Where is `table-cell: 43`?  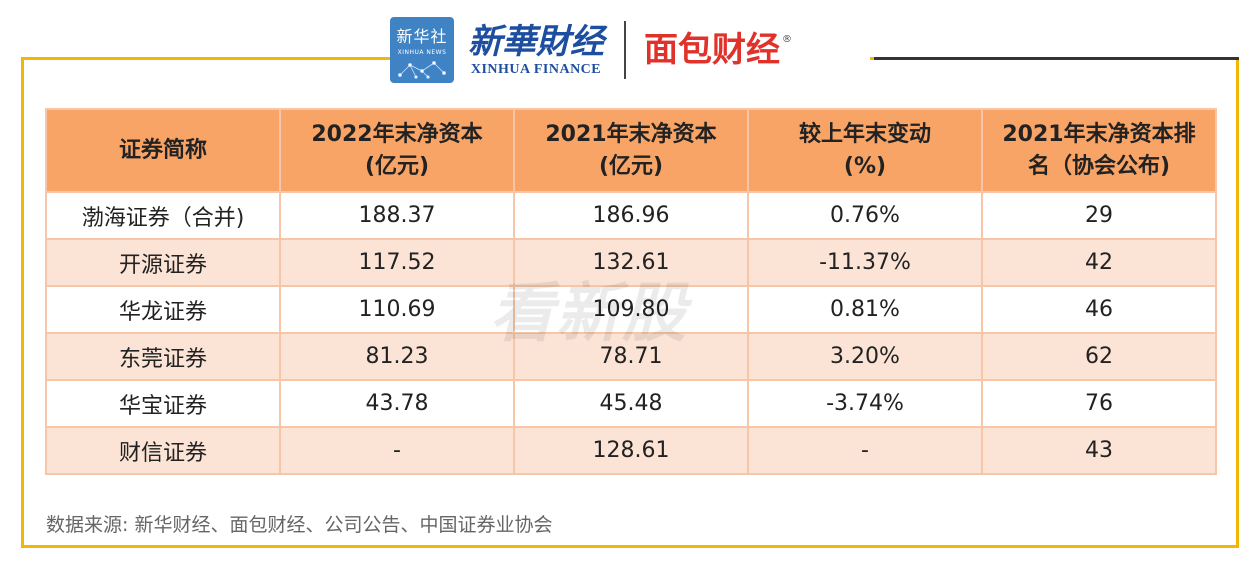 table-cell: 43 is located at coordinates (1099, 450).